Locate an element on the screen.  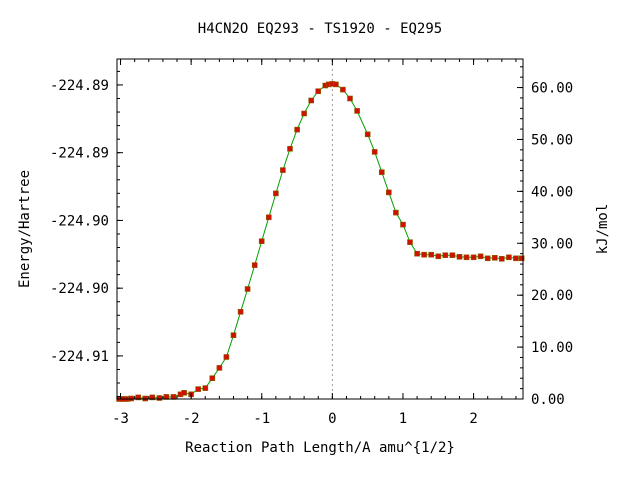
y-right-tick-label: 60.00 is located at coordinates (552, 89).